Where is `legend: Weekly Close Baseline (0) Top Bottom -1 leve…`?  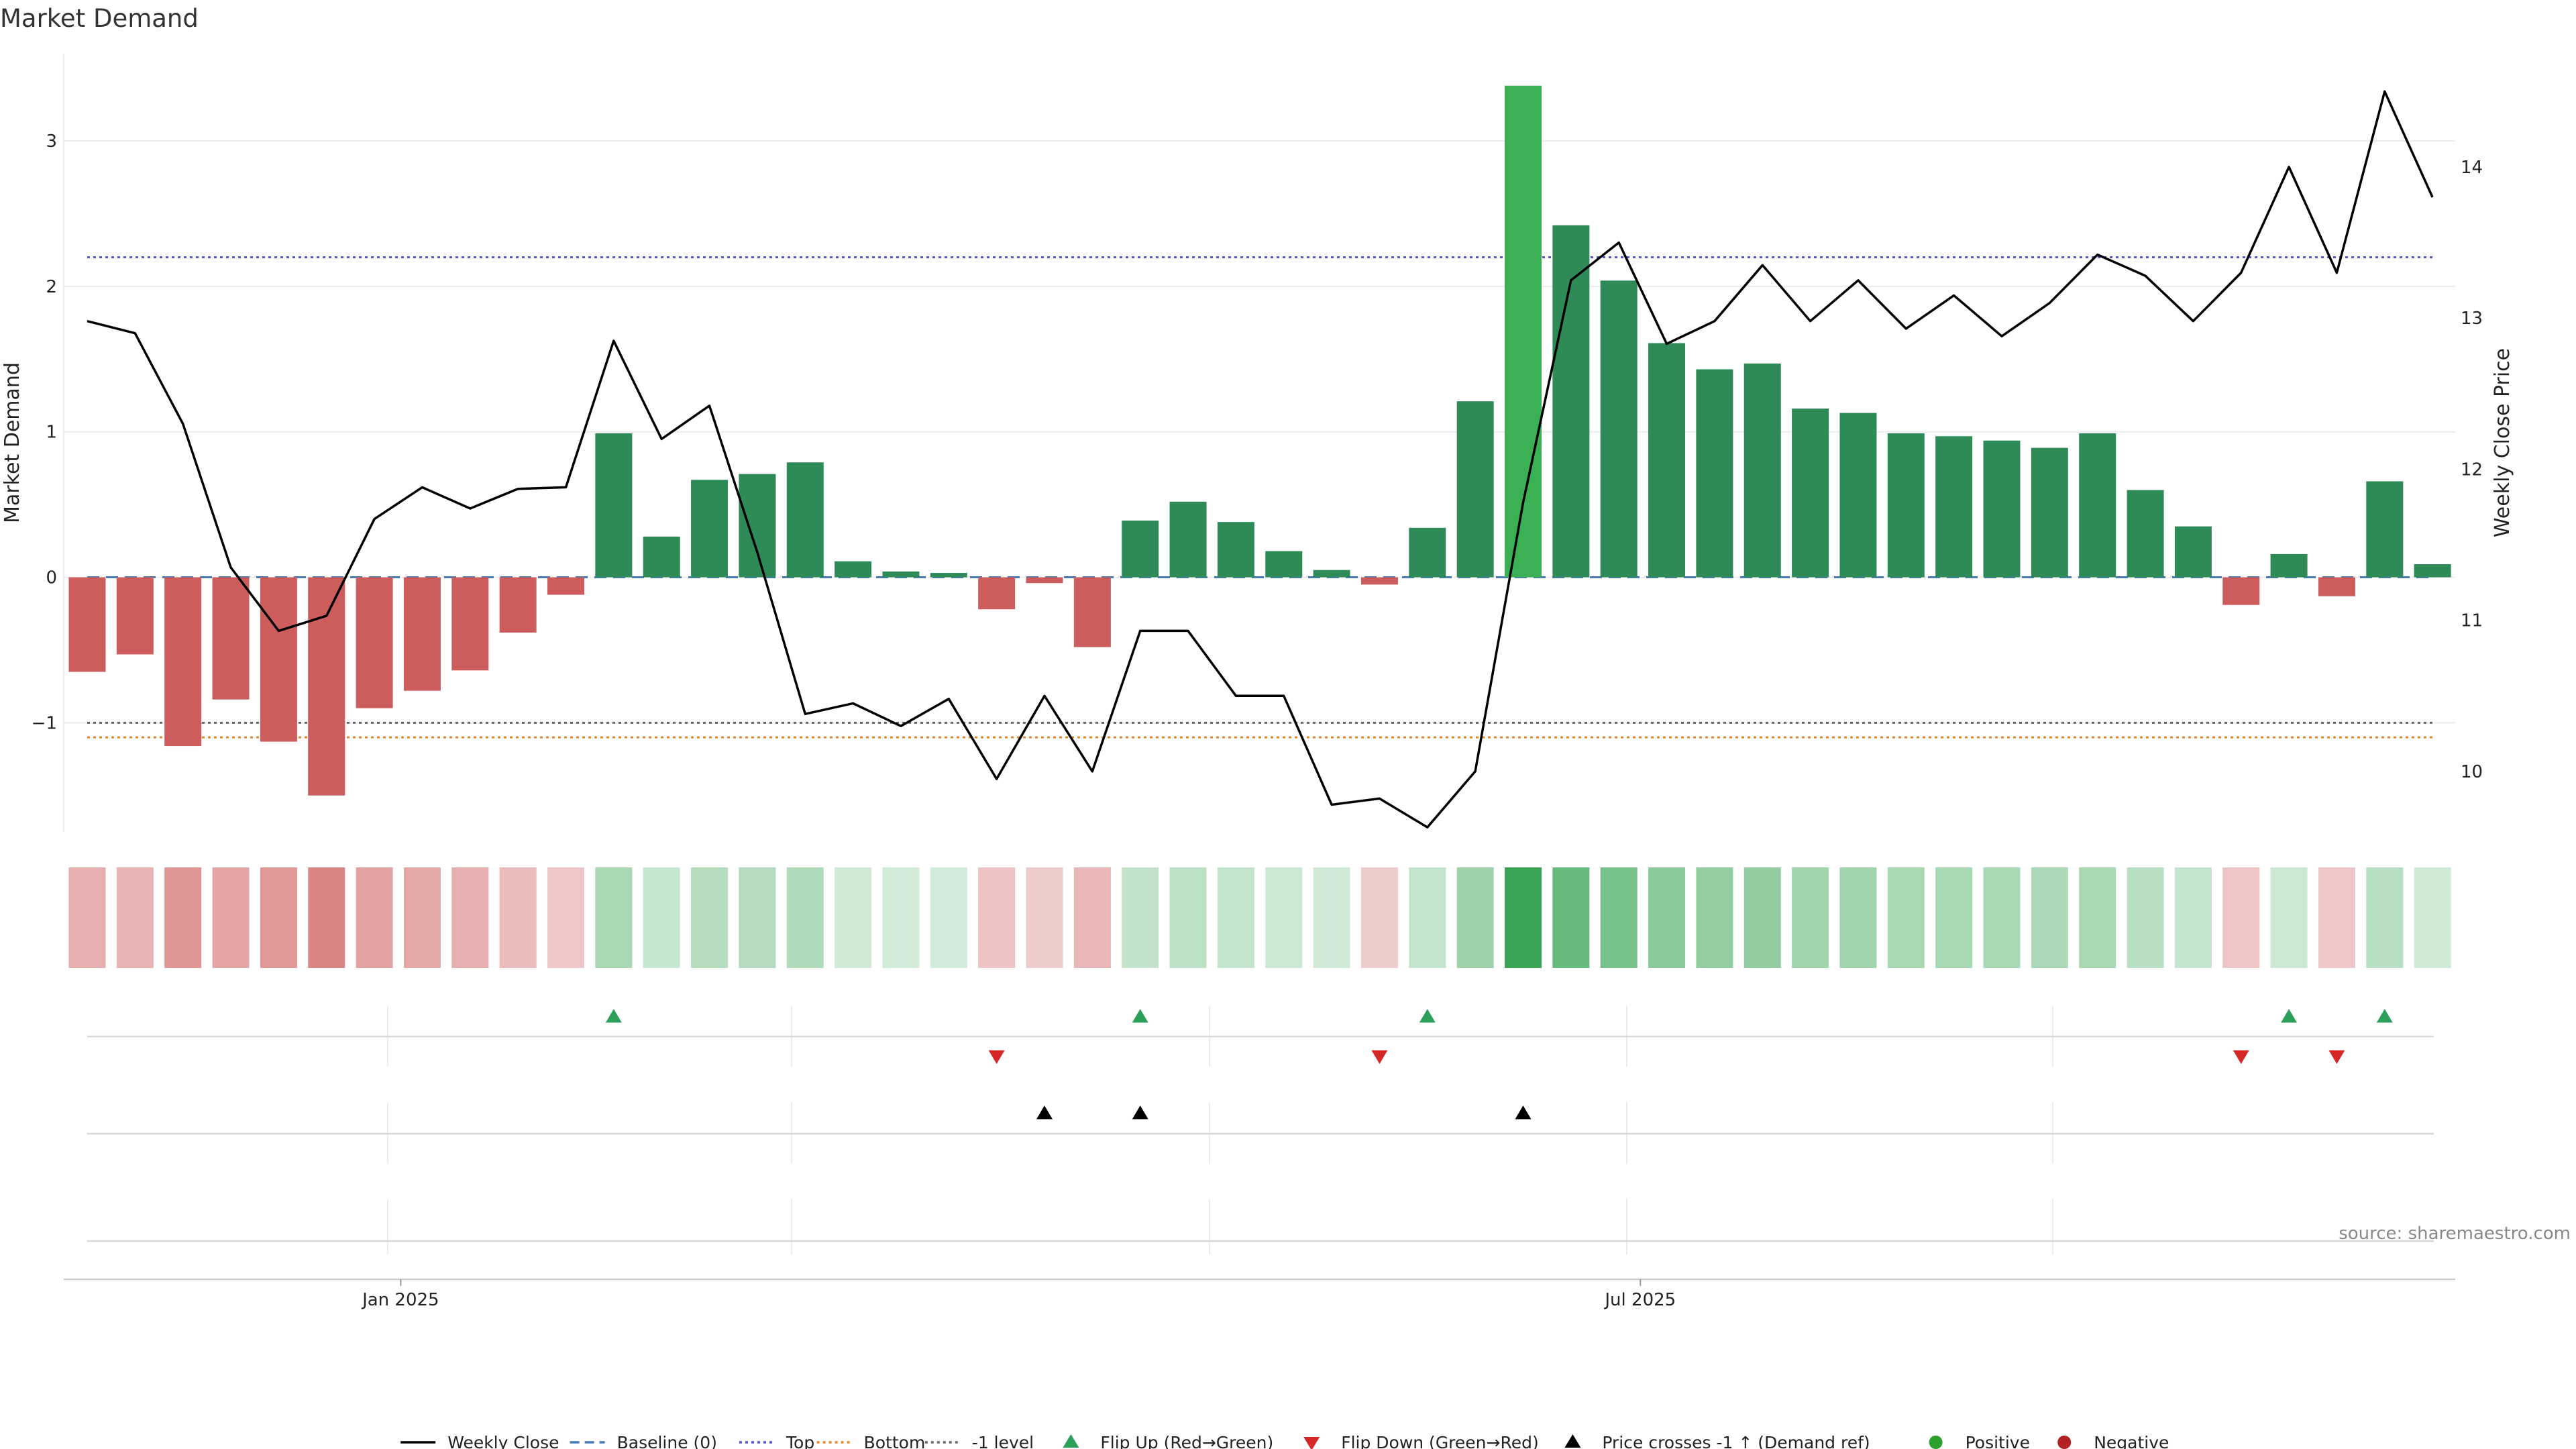 legend: Weekly Close Baseline (0) Top Bottom -1 leve… is located at coordinates (1284, 1441).